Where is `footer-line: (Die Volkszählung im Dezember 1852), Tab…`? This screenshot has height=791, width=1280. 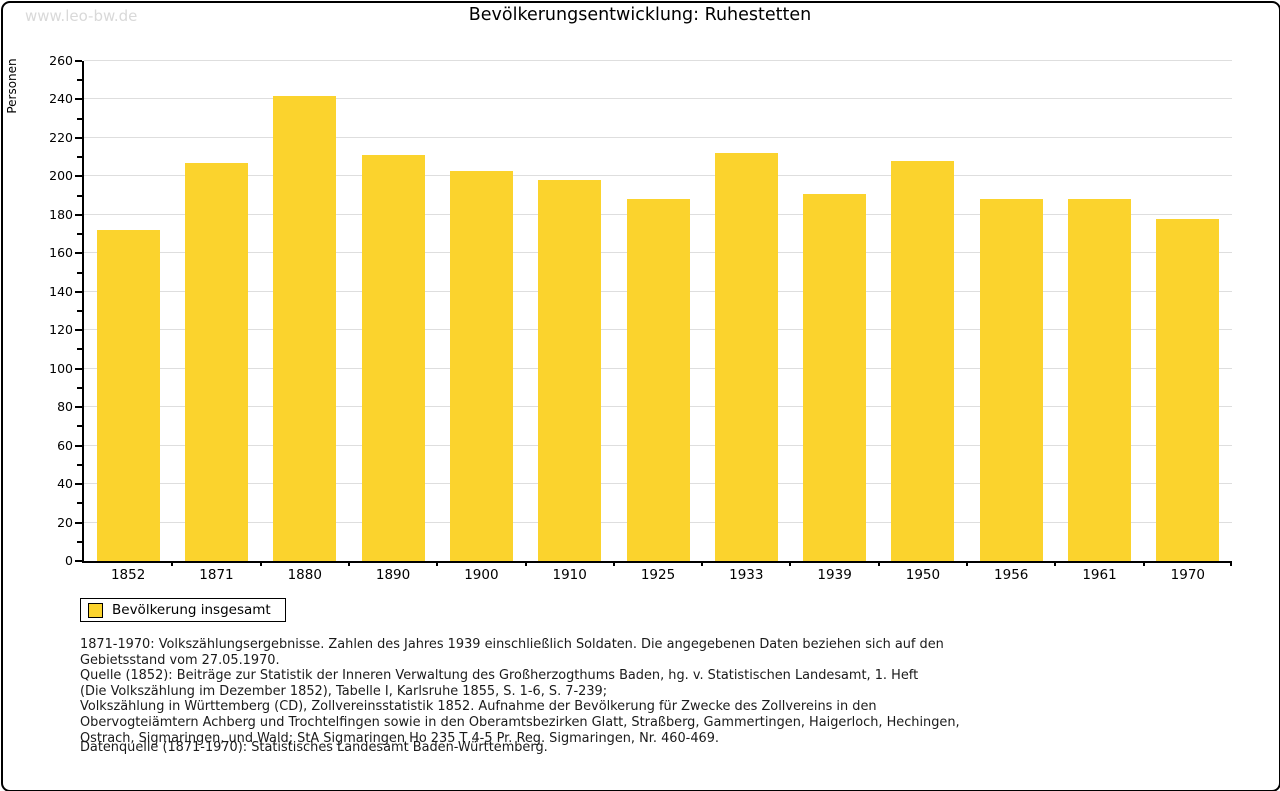
footer-line: (Die Volkszählung im Dezember 1852), Tab… is located at coordinates (344, 691).